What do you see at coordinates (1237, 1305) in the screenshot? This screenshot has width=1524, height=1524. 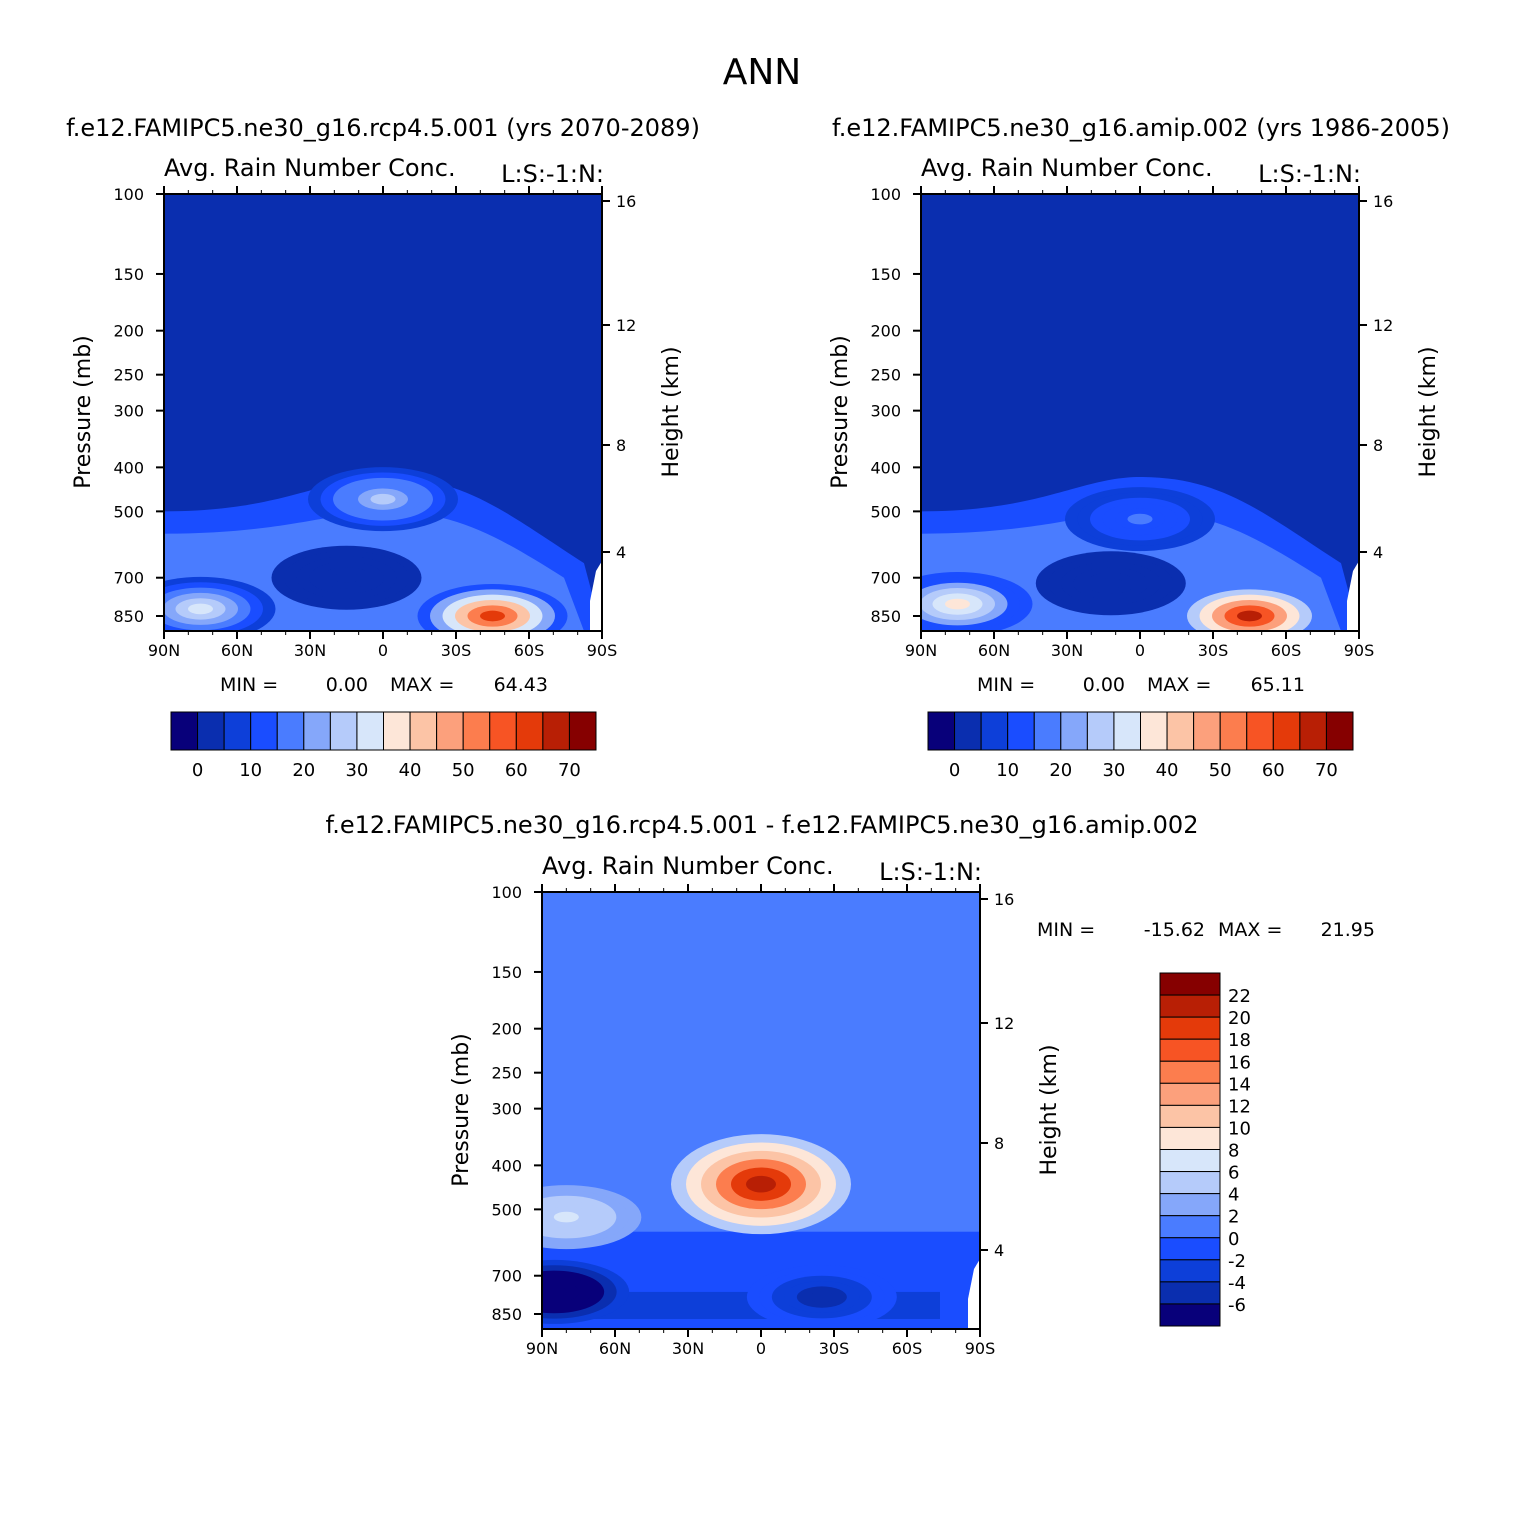 I see `colorbar-tick-label: -6` at bounding box center [1237, 1305].